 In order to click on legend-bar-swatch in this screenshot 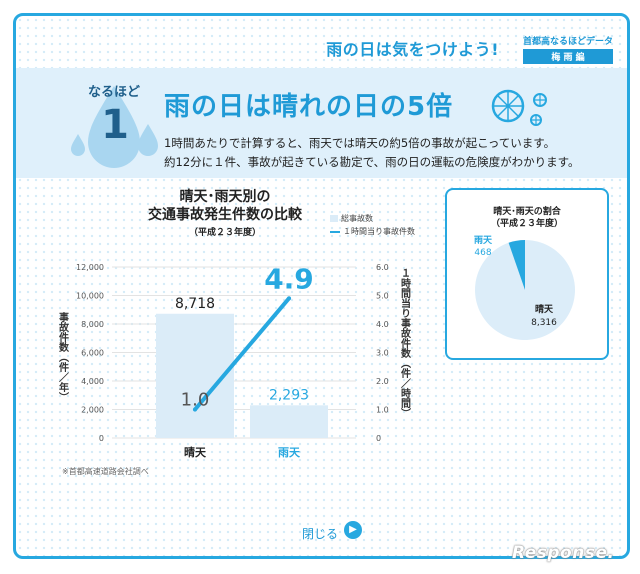, I will do `click(334, 218)`.